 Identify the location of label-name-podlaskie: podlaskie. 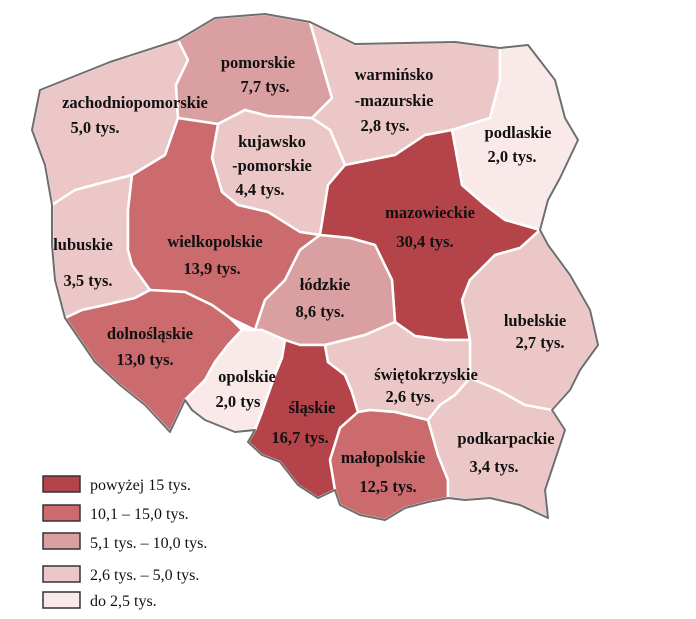
(518, 132).